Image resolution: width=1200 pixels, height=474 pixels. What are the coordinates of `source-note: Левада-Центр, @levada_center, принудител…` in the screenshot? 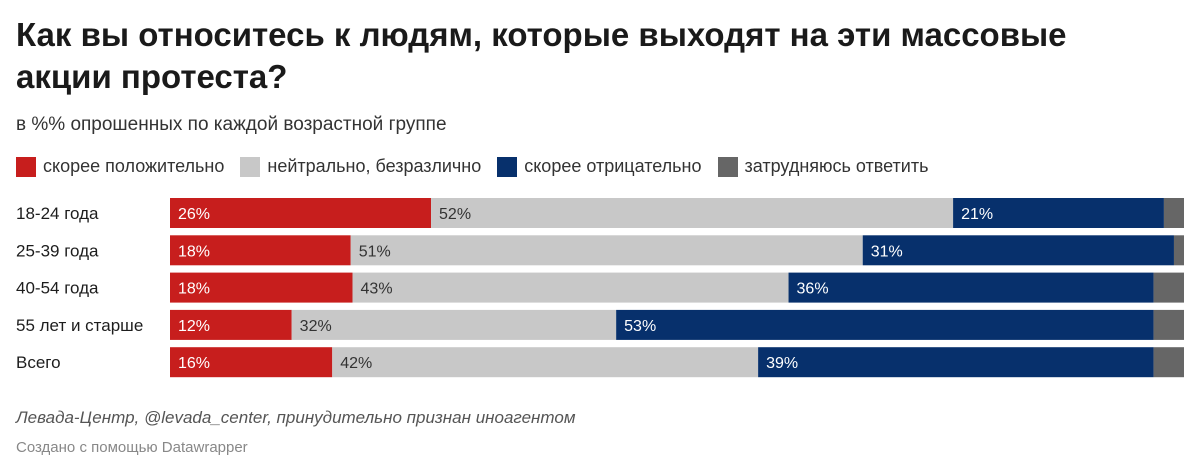 It's located at (296, 417).